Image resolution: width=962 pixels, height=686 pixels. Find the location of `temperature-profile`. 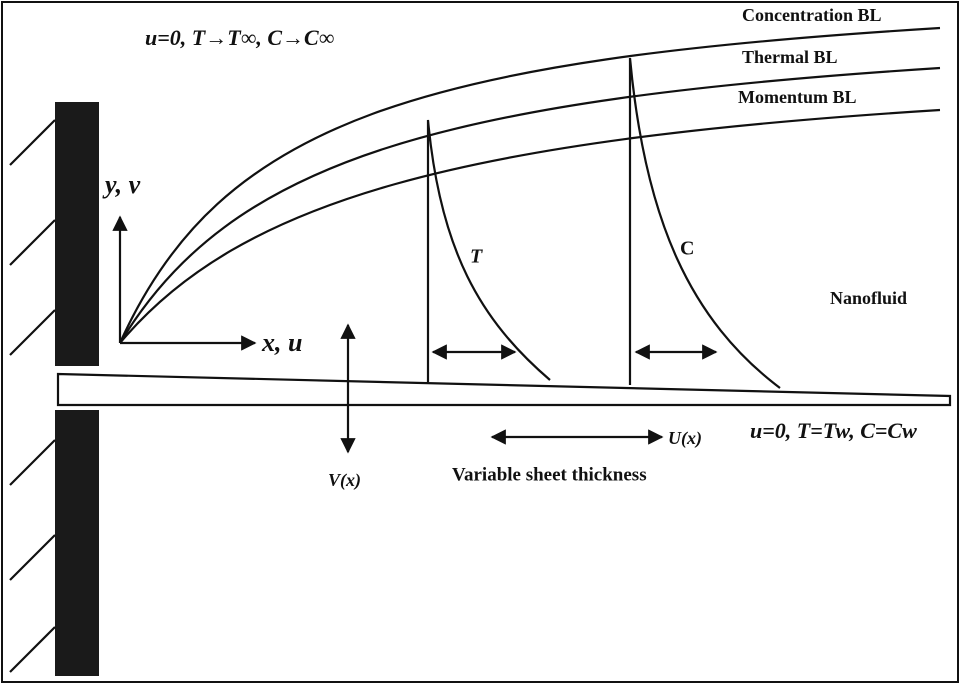

temperature-profile is located at coordinates (488, 250).